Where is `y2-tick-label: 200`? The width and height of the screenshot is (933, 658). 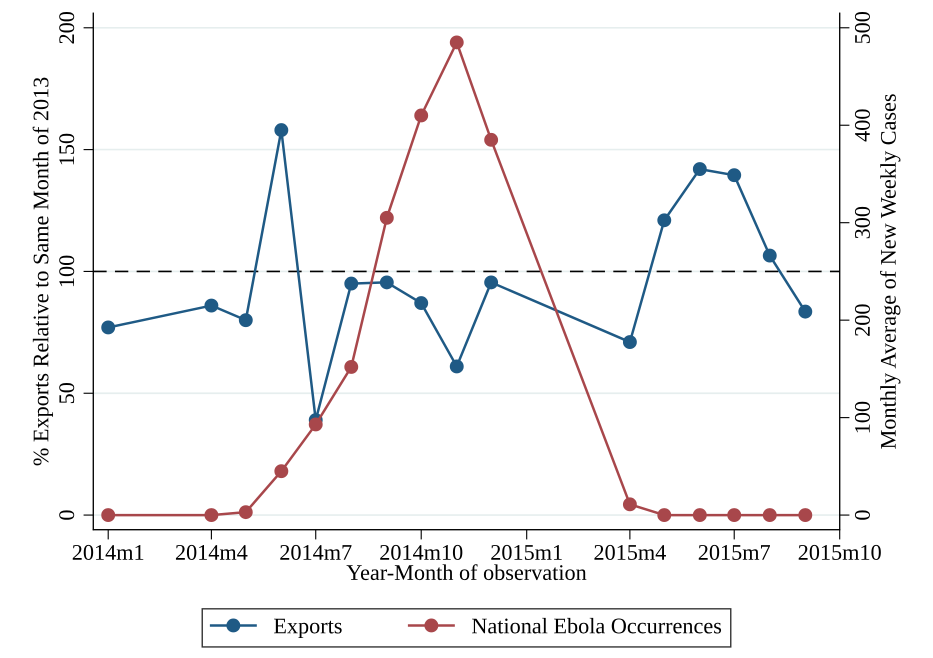 y2-tick-label: 200 is located at coordinates (862, 320).